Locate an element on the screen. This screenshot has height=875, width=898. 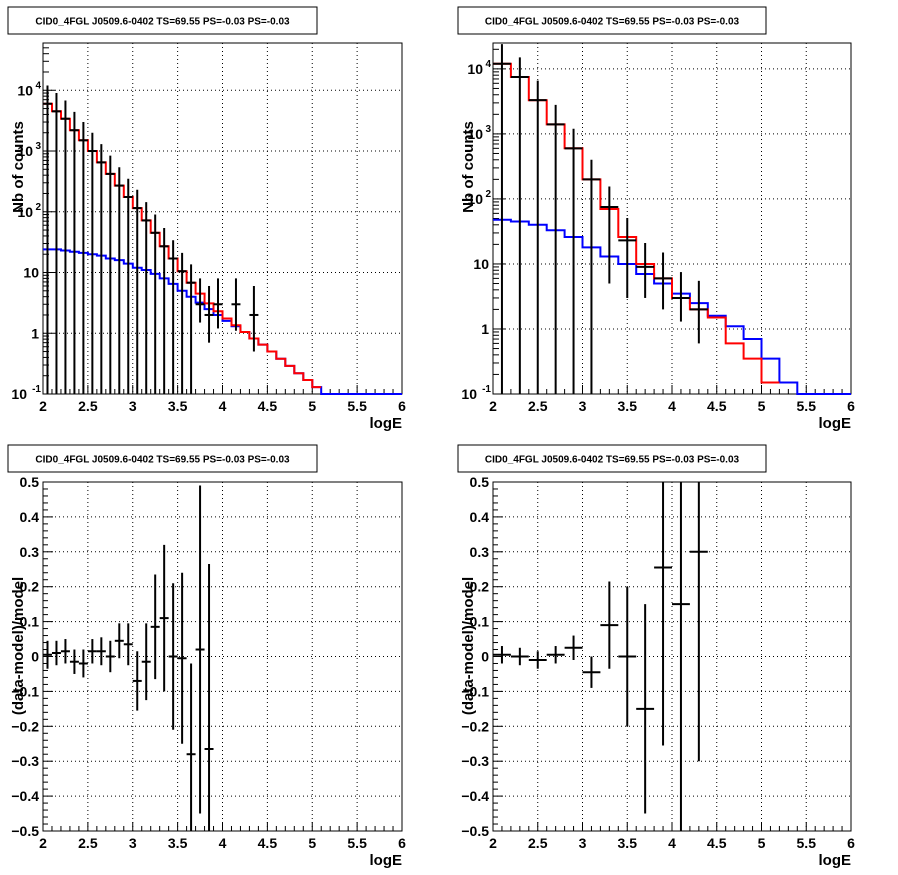
y-tick-label: −0.3 is located at coordinates (475, 761).